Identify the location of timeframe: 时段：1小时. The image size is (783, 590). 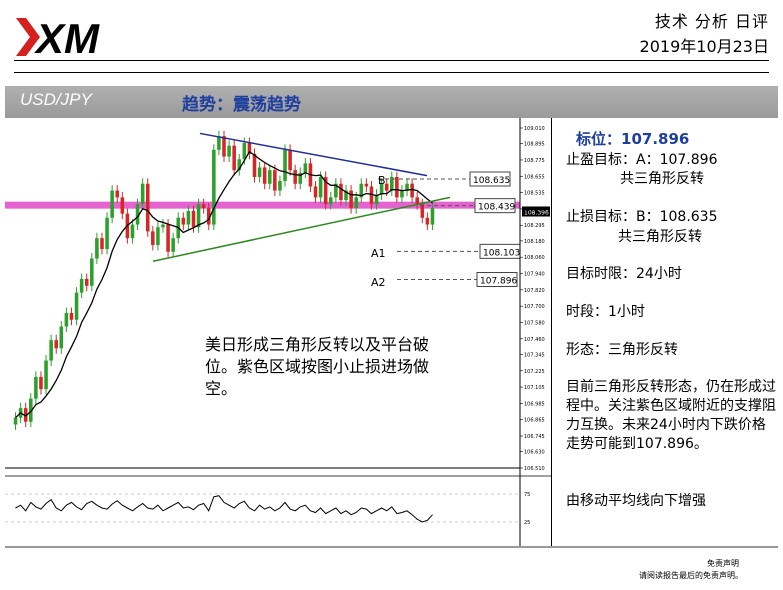
(605, 312).